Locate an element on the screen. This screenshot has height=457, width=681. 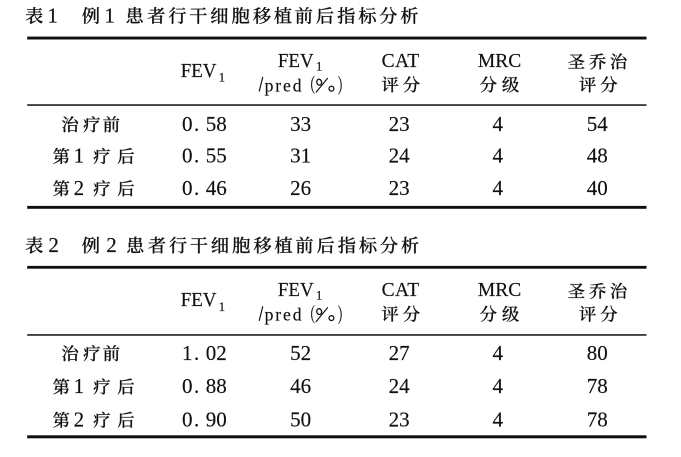
svg-text: 33 is located at coordinates (300, 124).